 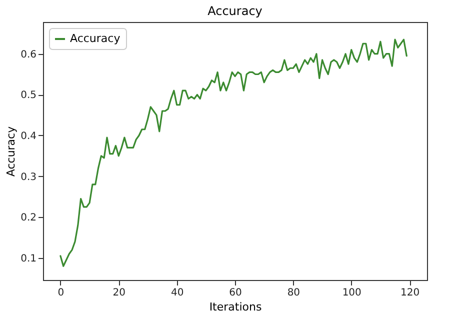 I want to click on x-tick-label: 20, so click(x=119, y=293).